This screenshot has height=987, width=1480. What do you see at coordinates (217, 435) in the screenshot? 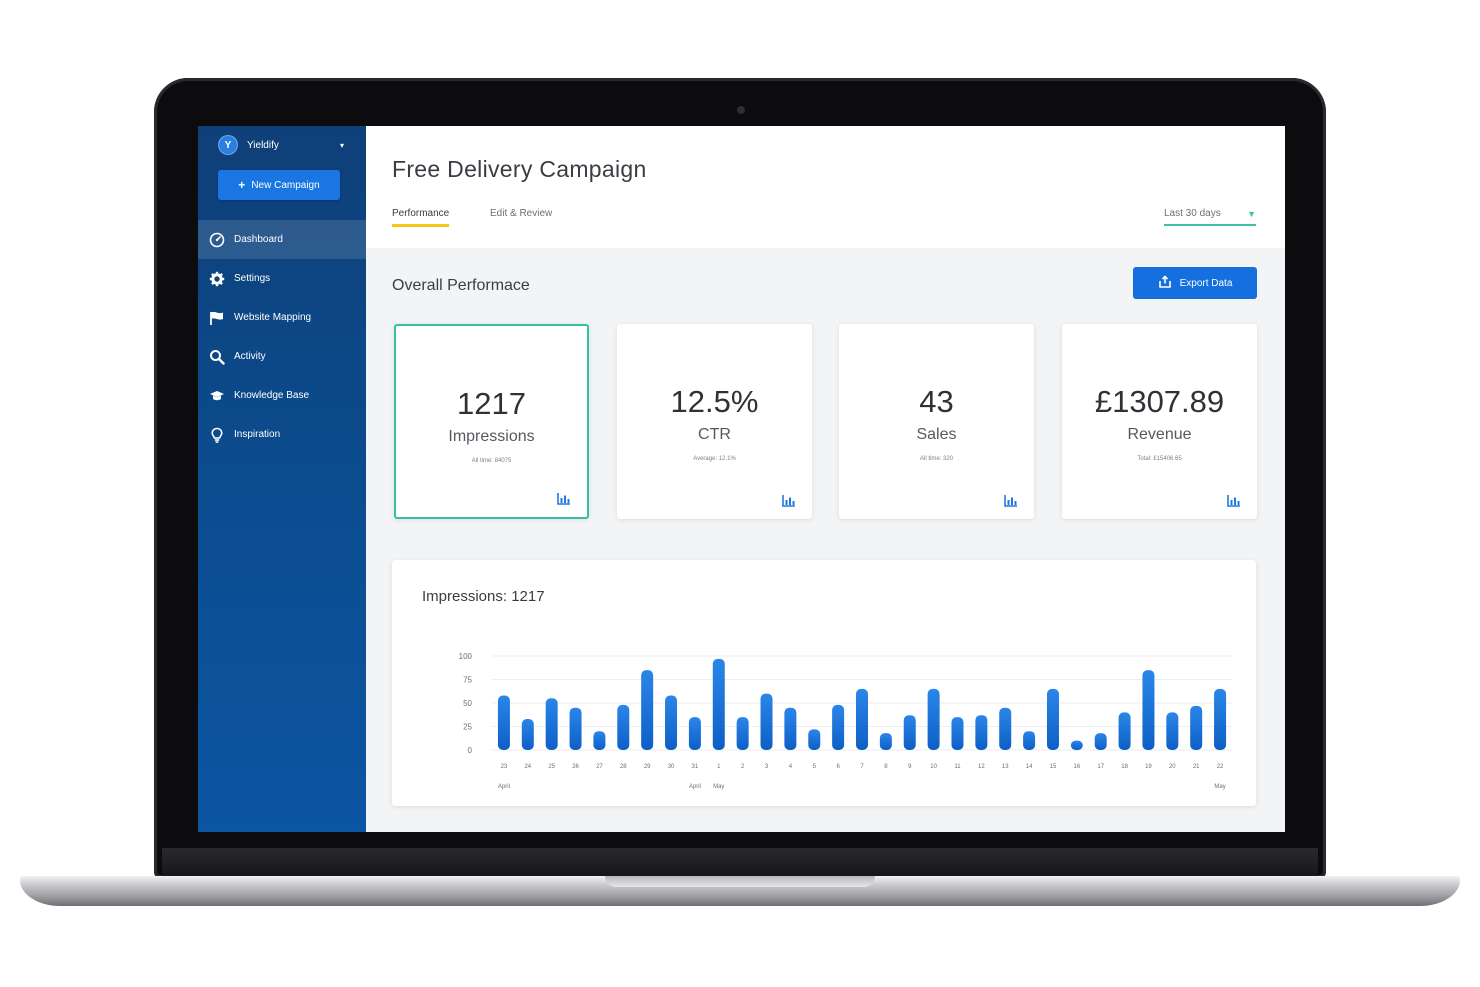
I see `lightbulb-icon` at bounding box center [217, 435].